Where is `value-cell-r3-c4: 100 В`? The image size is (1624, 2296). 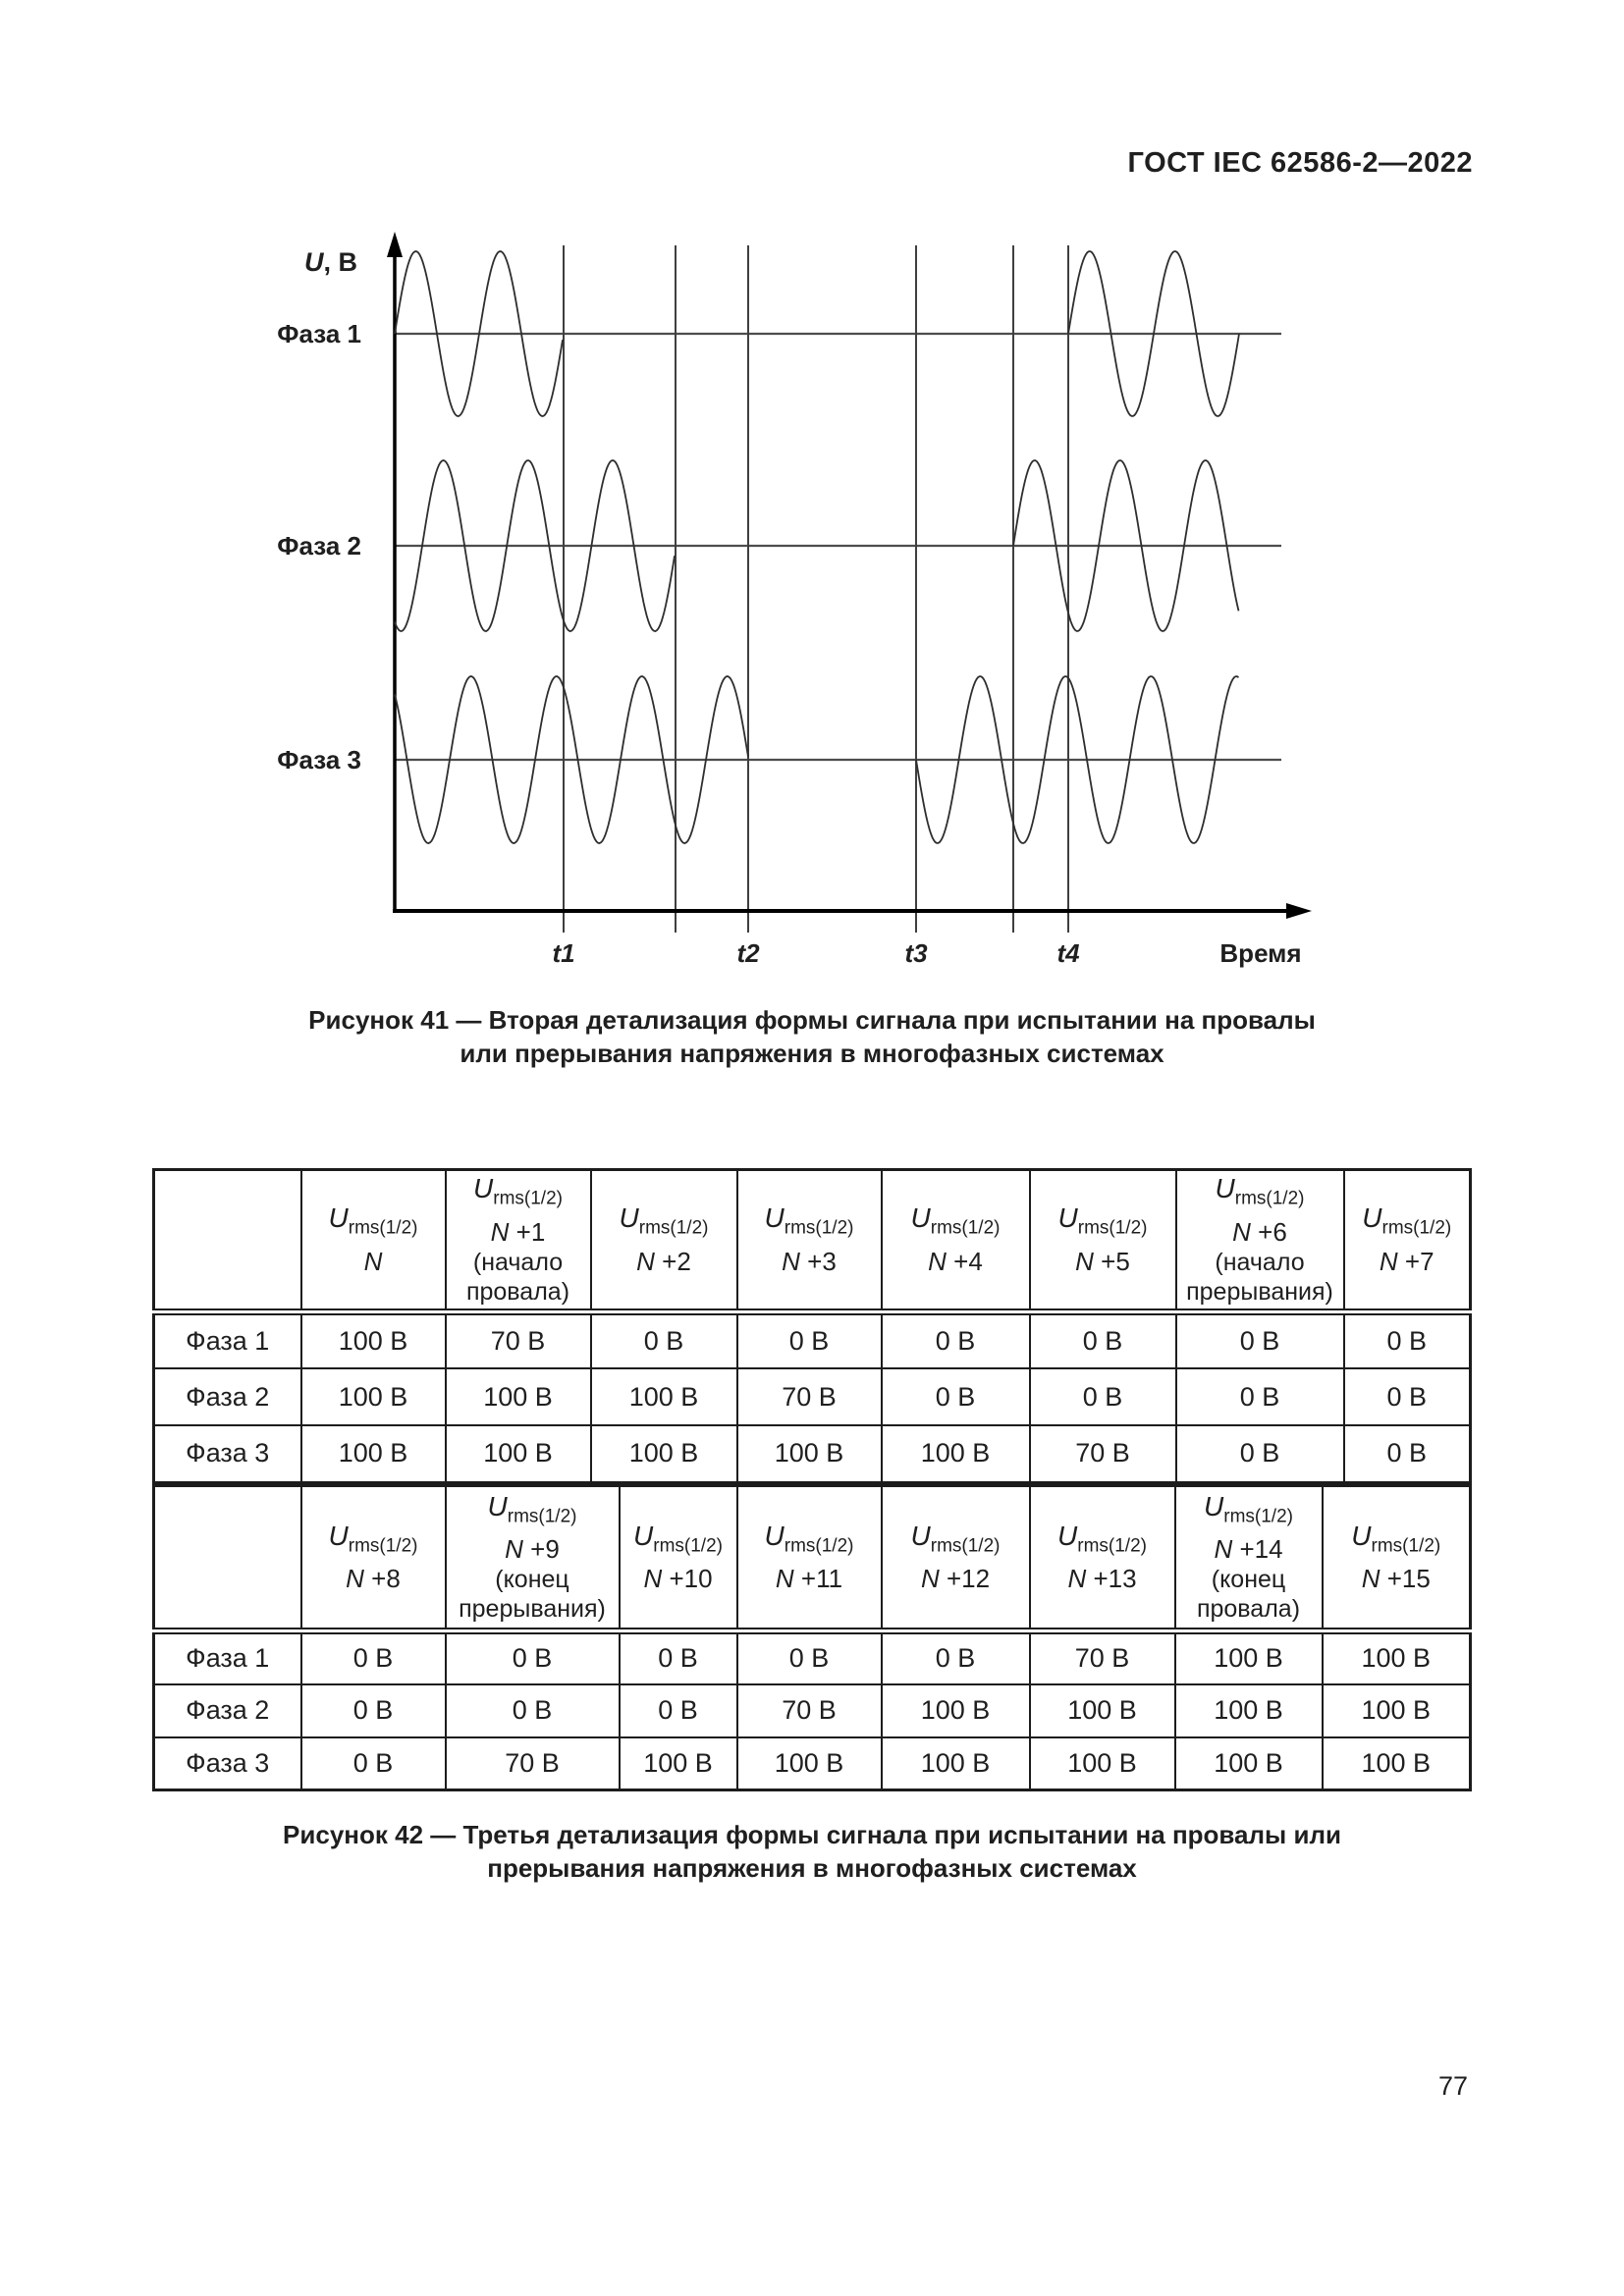 value-cell-r3-c4: 100 В is located at coordinates (809, 1763).